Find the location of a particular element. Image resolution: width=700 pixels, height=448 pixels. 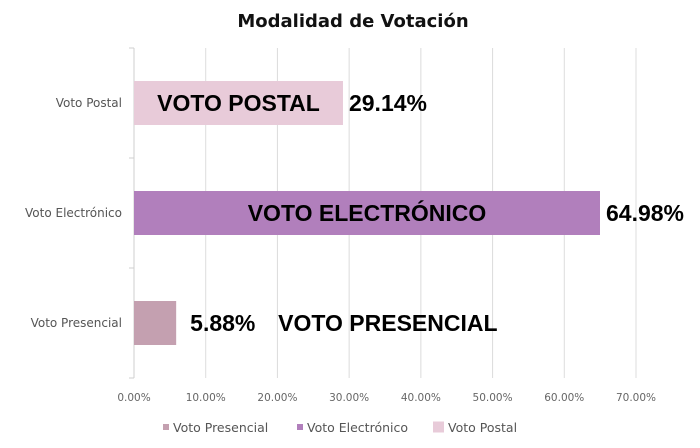

legend-label: Voto Postal is located at coordinates (482, 427).